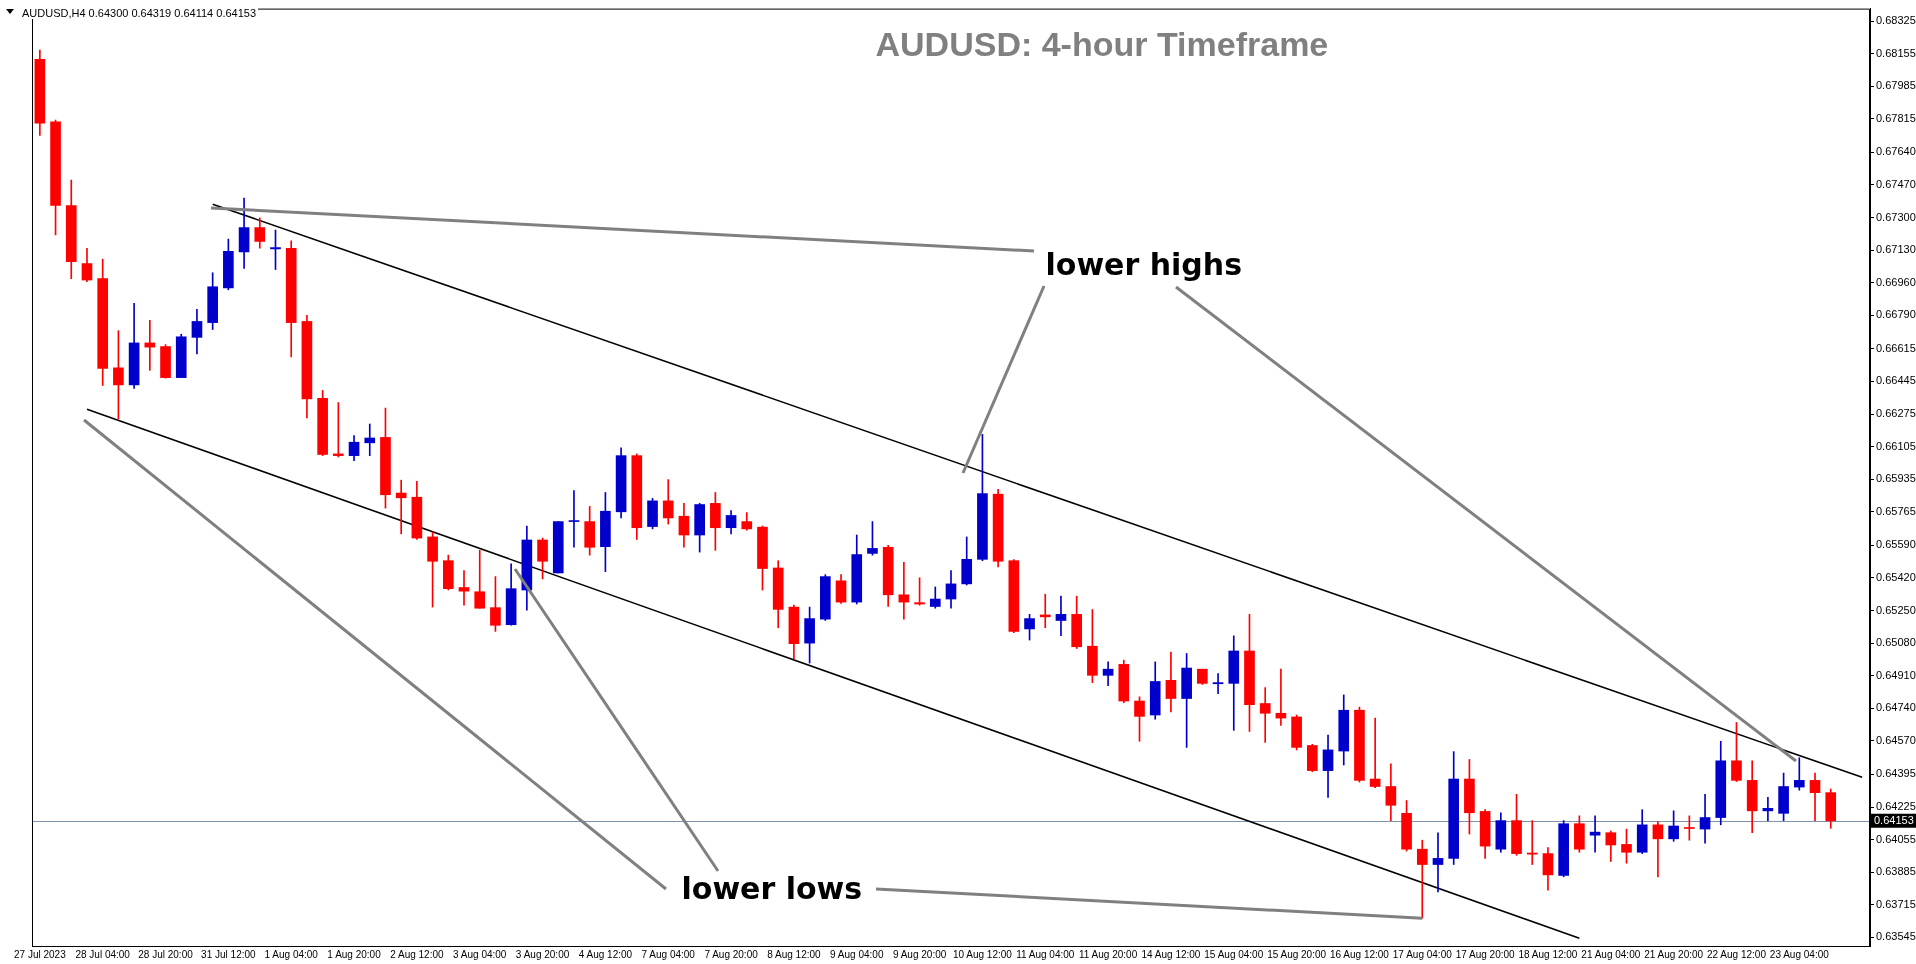  What do you see at coordinates (1102, 44) in the screenshot?
I see `text: AUDUSD: 4-hour Timeframe` at bounding box center [1102, 44].